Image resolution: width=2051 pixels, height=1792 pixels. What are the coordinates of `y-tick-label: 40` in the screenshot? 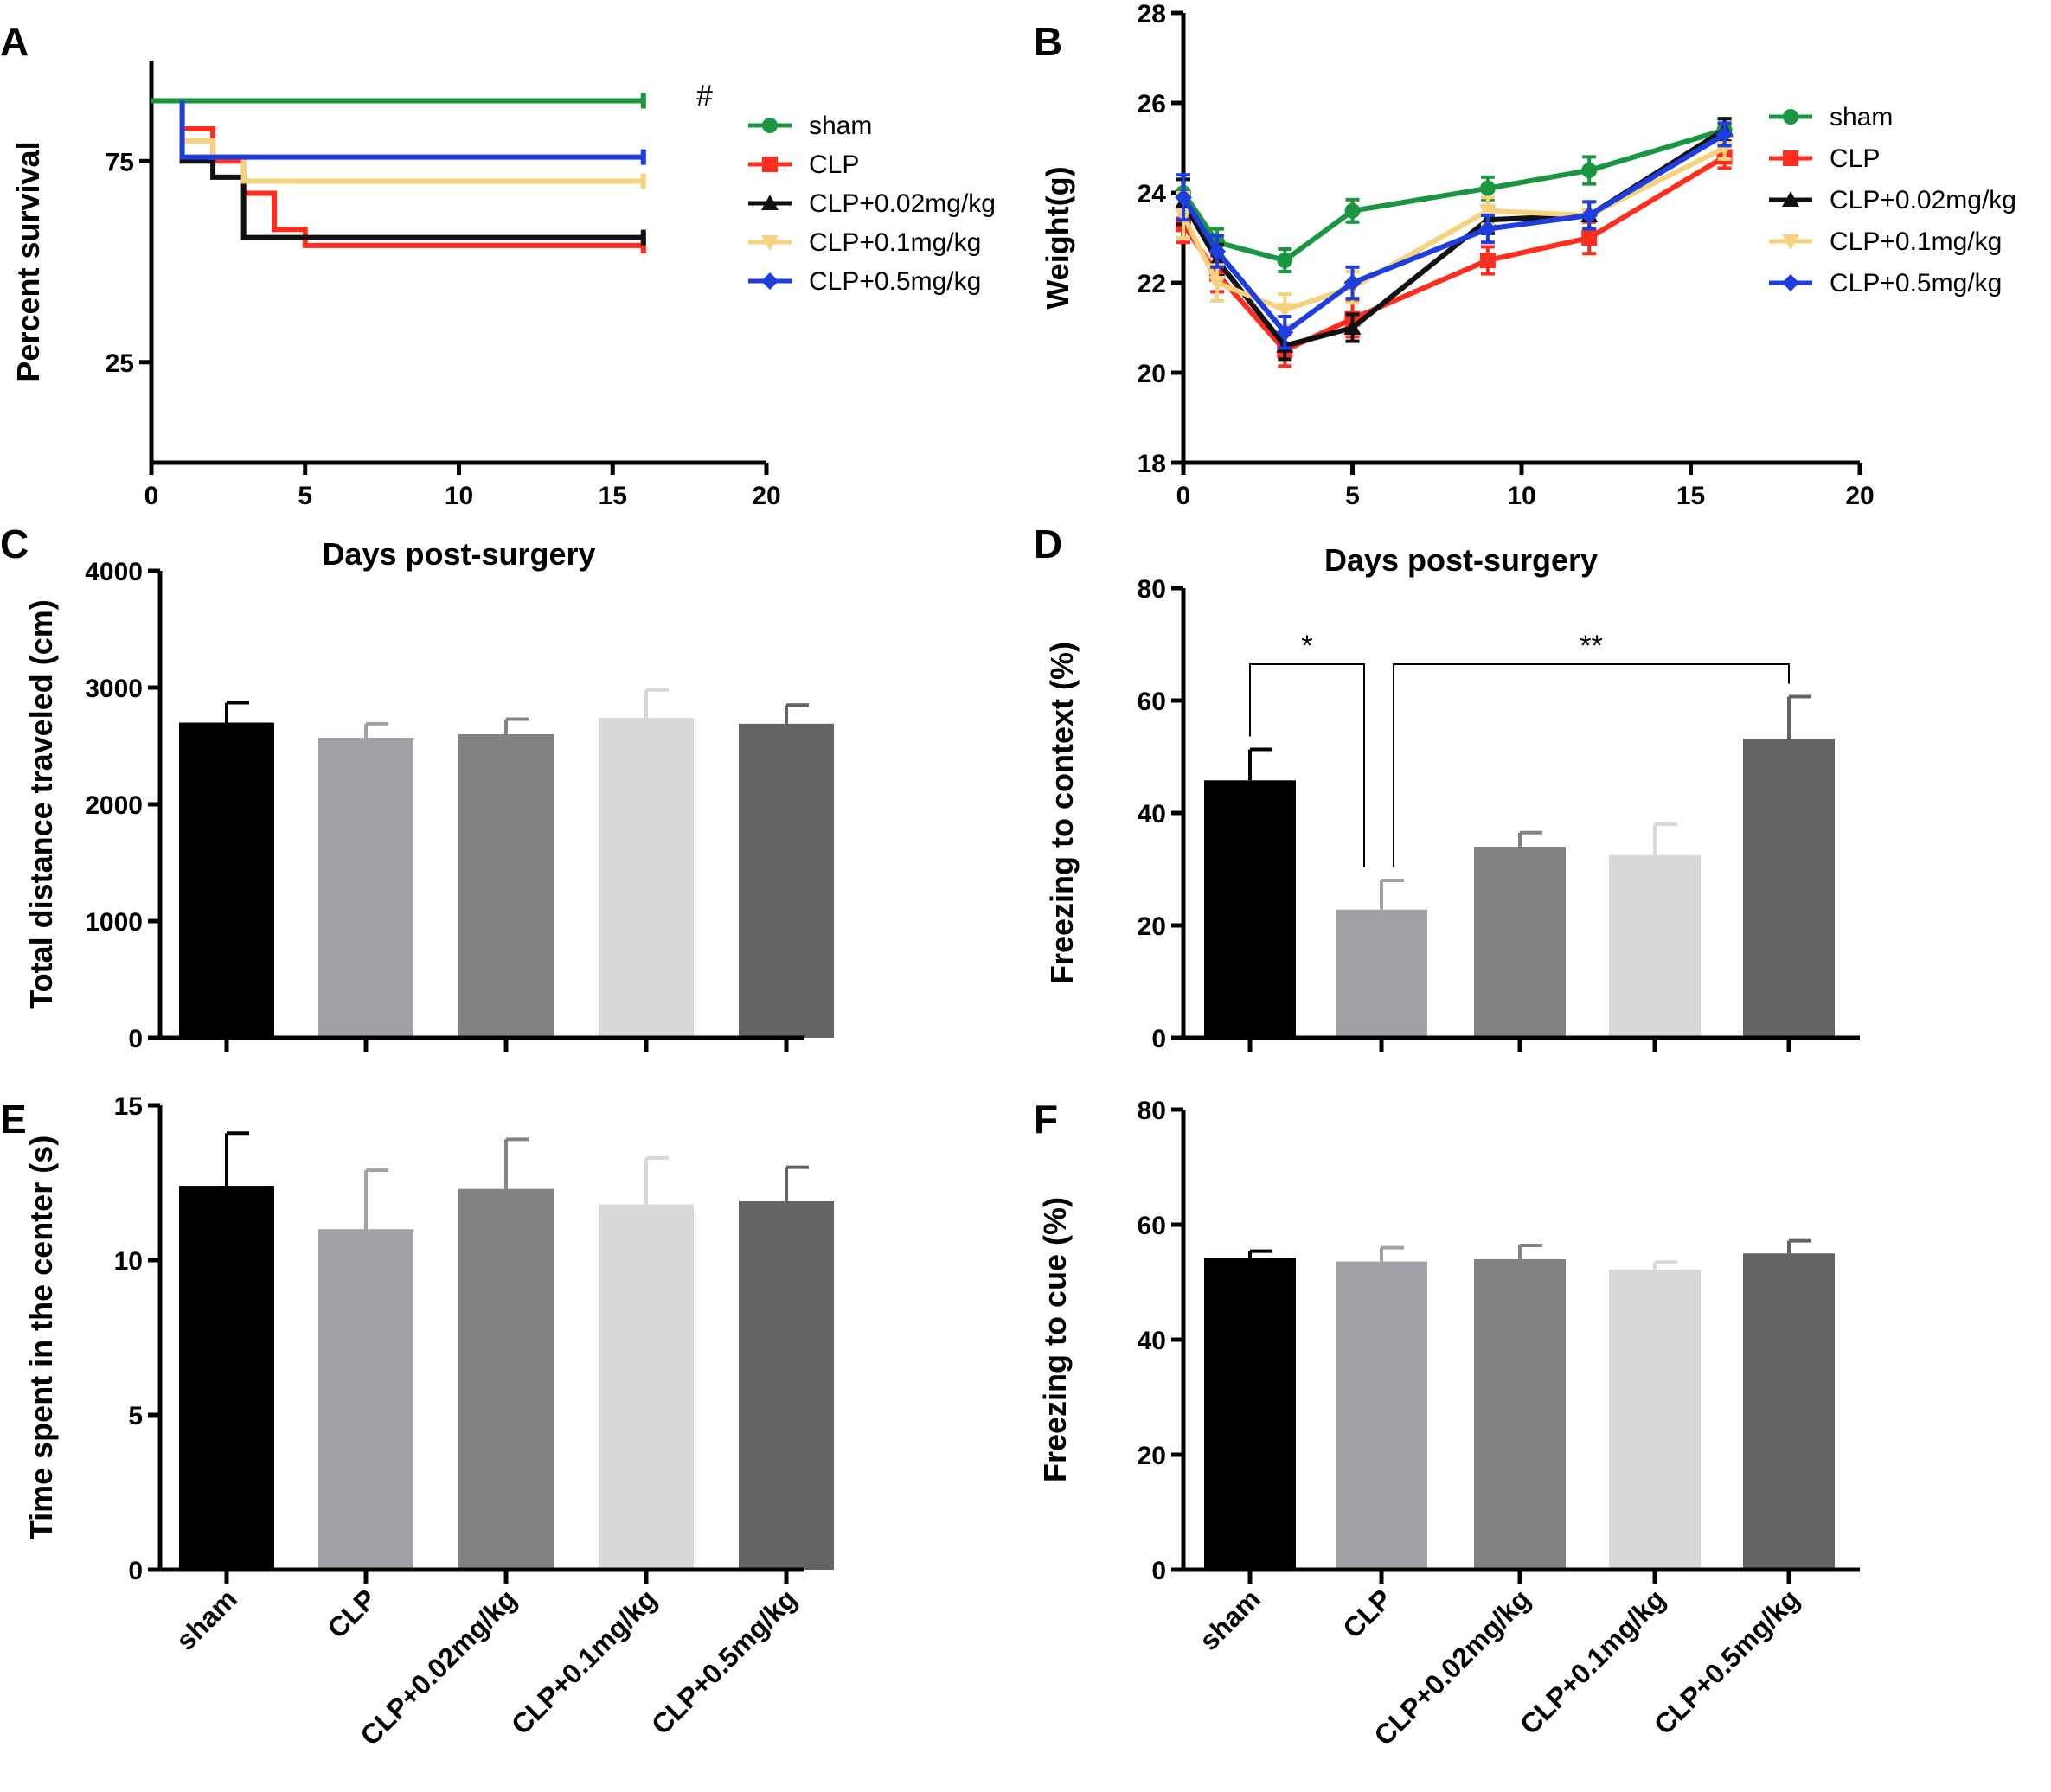 It's located at (1152, 1341).